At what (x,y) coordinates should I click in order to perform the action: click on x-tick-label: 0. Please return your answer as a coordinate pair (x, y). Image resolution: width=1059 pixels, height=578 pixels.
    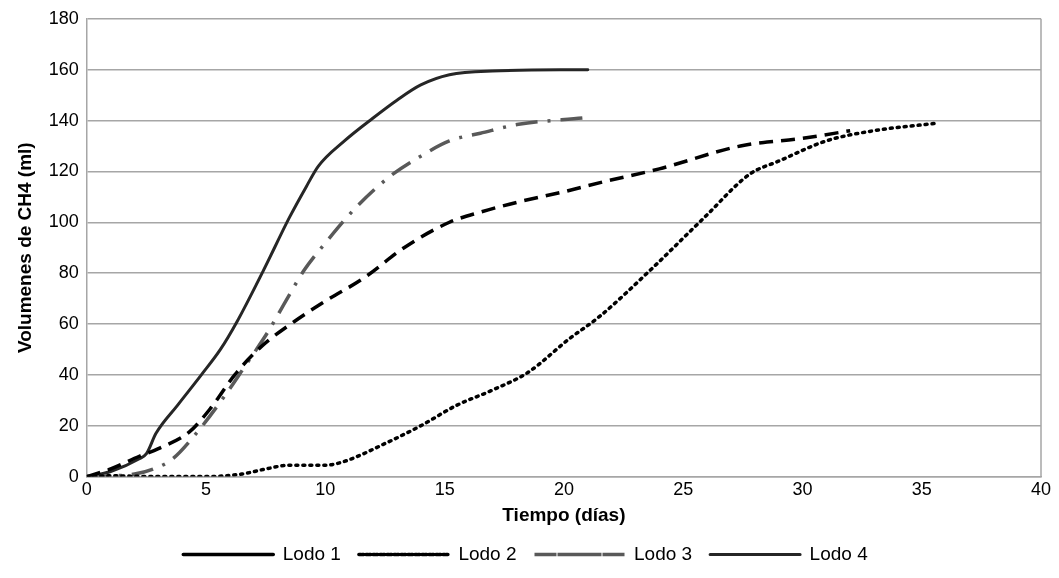
    Looking at the image, I should click on (86, 489).